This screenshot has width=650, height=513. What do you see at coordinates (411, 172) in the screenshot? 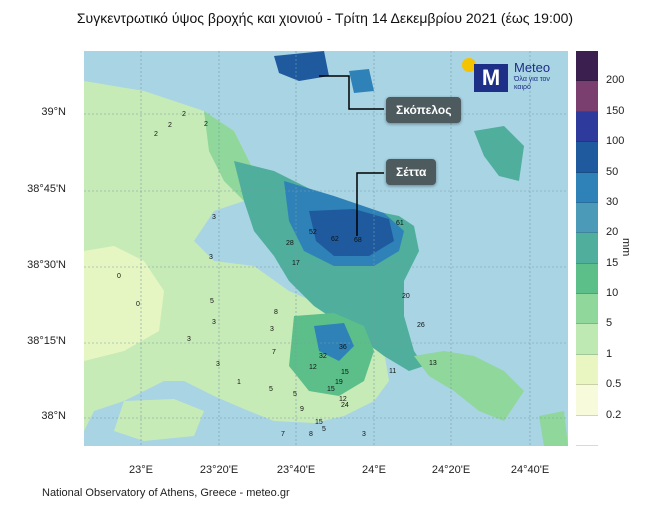
I see `callout-setta: Σέττα` at bounding box center [411, 172].